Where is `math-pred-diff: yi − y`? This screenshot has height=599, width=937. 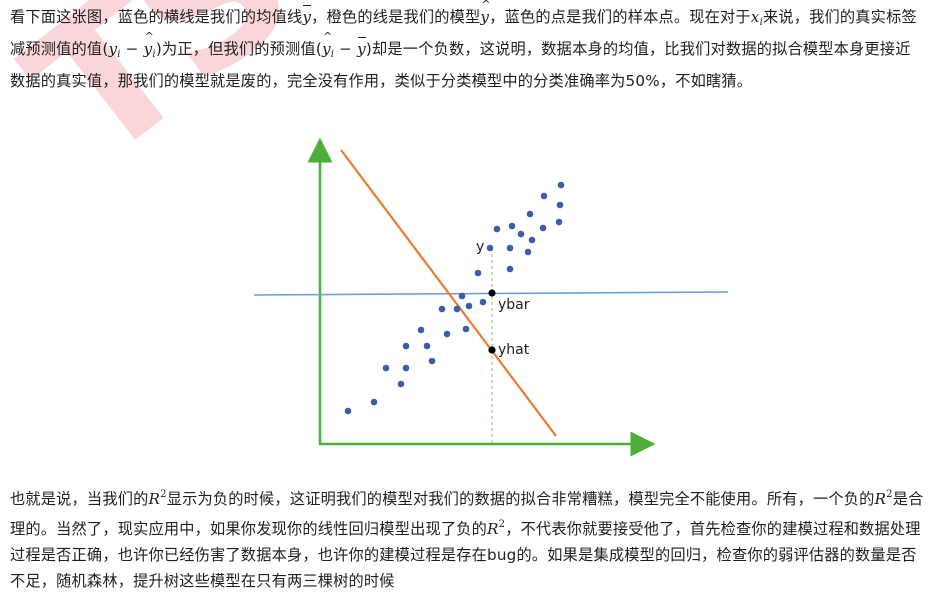
math-pred-diff: yi − y is located at coordinates (344, 42).